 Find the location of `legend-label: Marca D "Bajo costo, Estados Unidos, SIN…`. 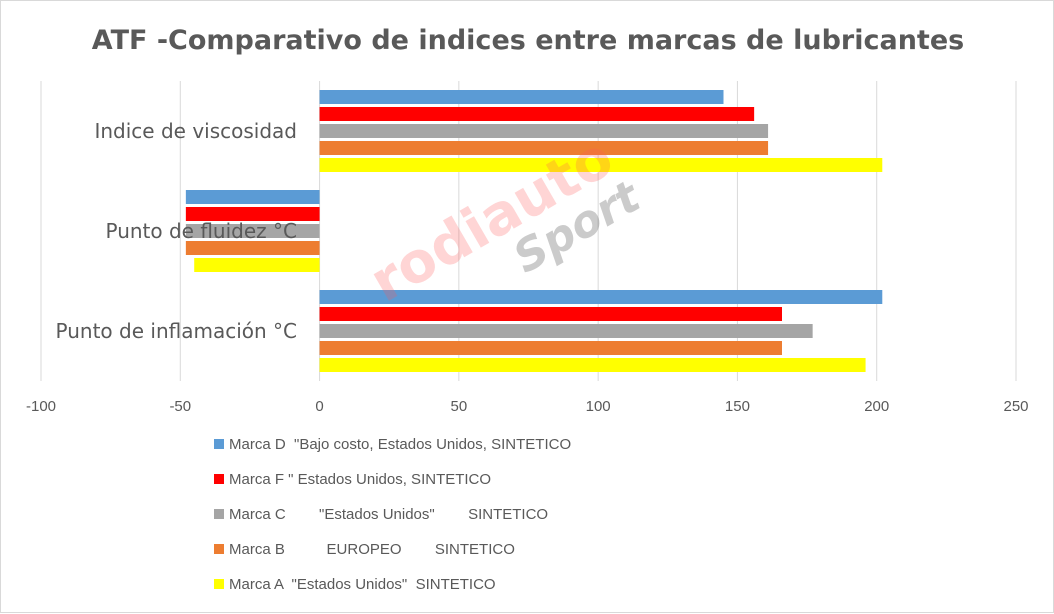

legend-label: Marca D "Bajo costo, Estados Unidos, SIN… is located at coordinates (400, 444).